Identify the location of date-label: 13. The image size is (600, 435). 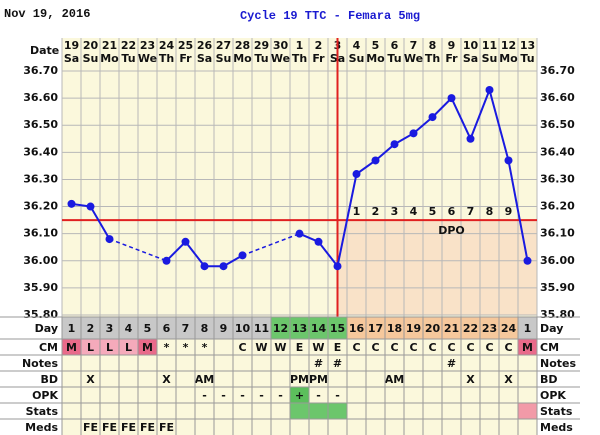
(527, 45).